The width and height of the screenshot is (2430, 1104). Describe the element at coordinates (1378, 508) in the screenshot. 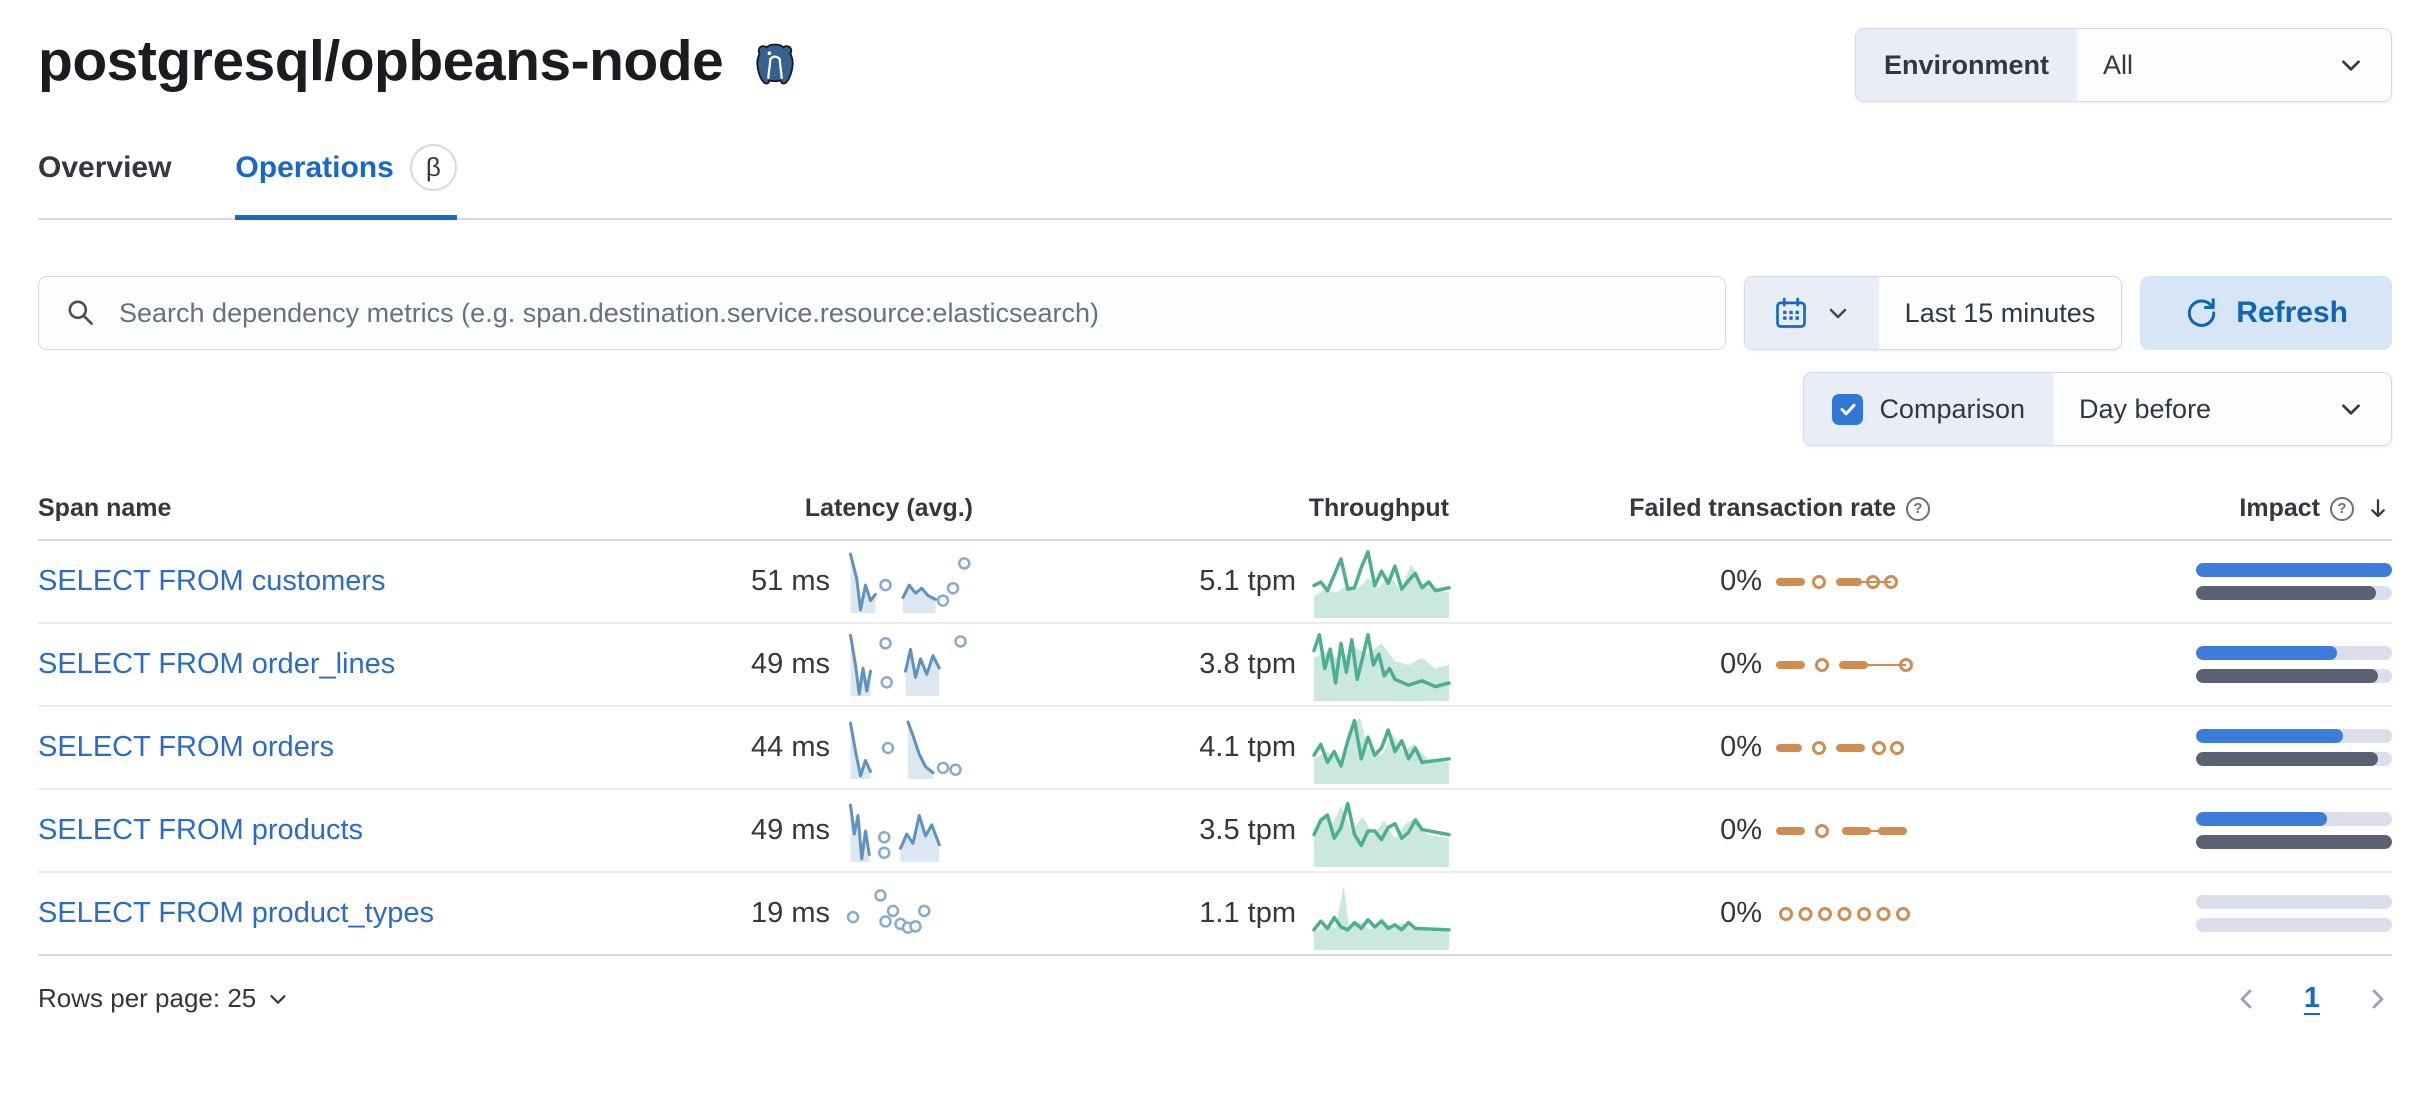

I see `column-header-throughput: Throughput` at that location.